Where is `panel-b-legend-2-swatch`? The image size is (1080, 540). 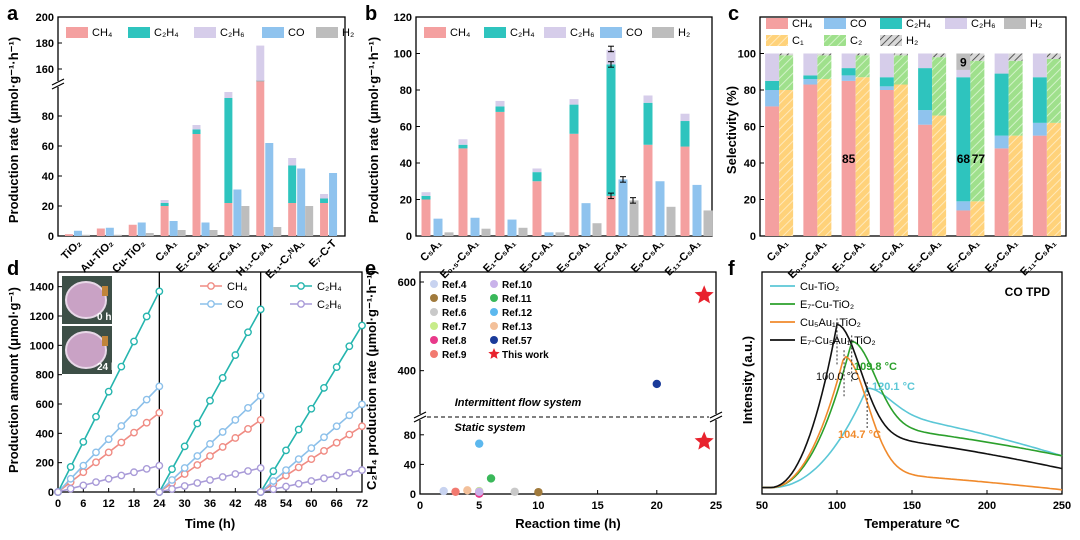
panel-b-legend-2-swatch is located at coordinates (555, 32).